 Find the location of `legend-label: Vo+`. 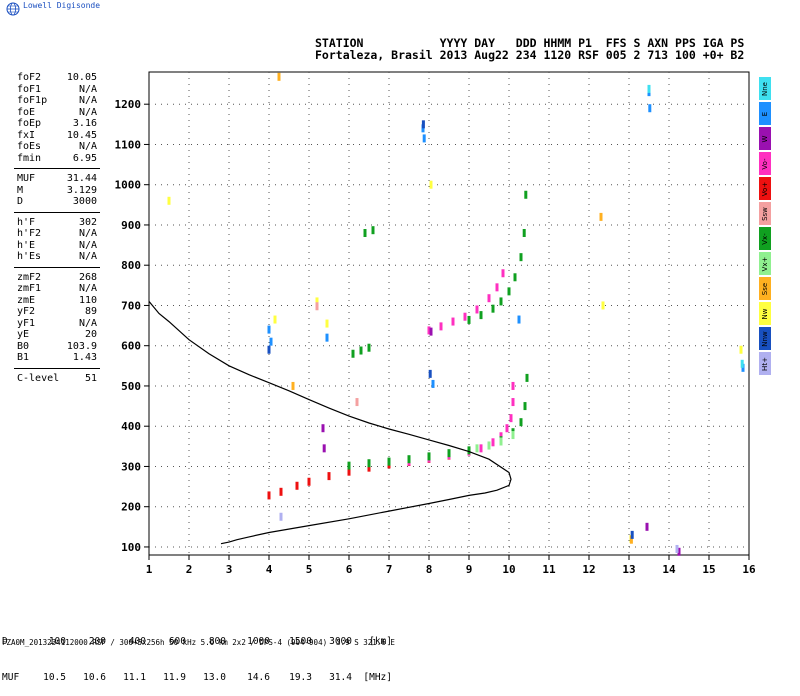

legend-label: Vo+ is located at coordinates (765, 188).